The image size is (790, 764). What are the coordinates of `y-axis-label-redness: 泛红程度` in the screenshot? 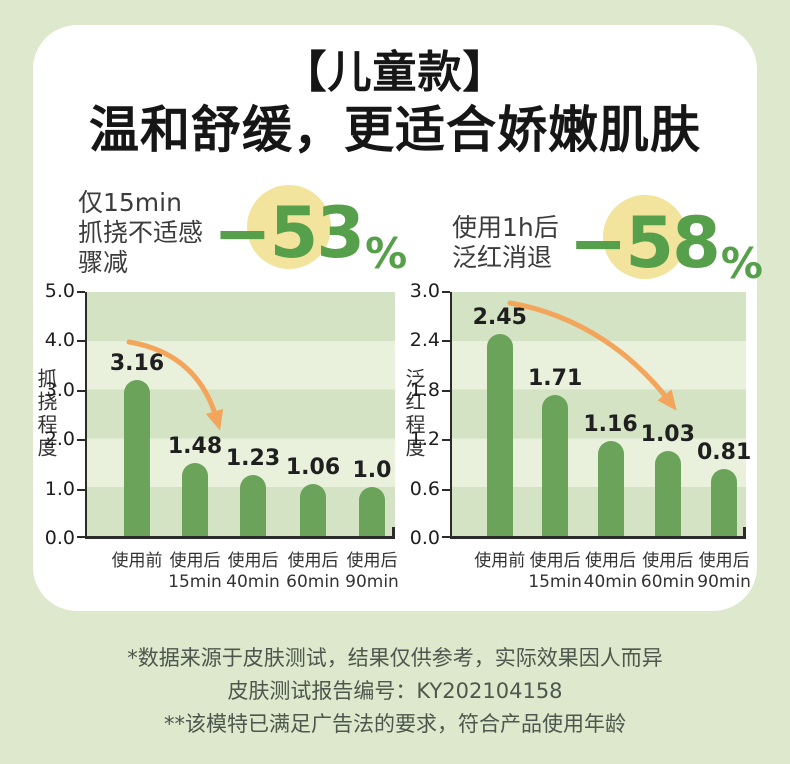 It's located at (414, 414).